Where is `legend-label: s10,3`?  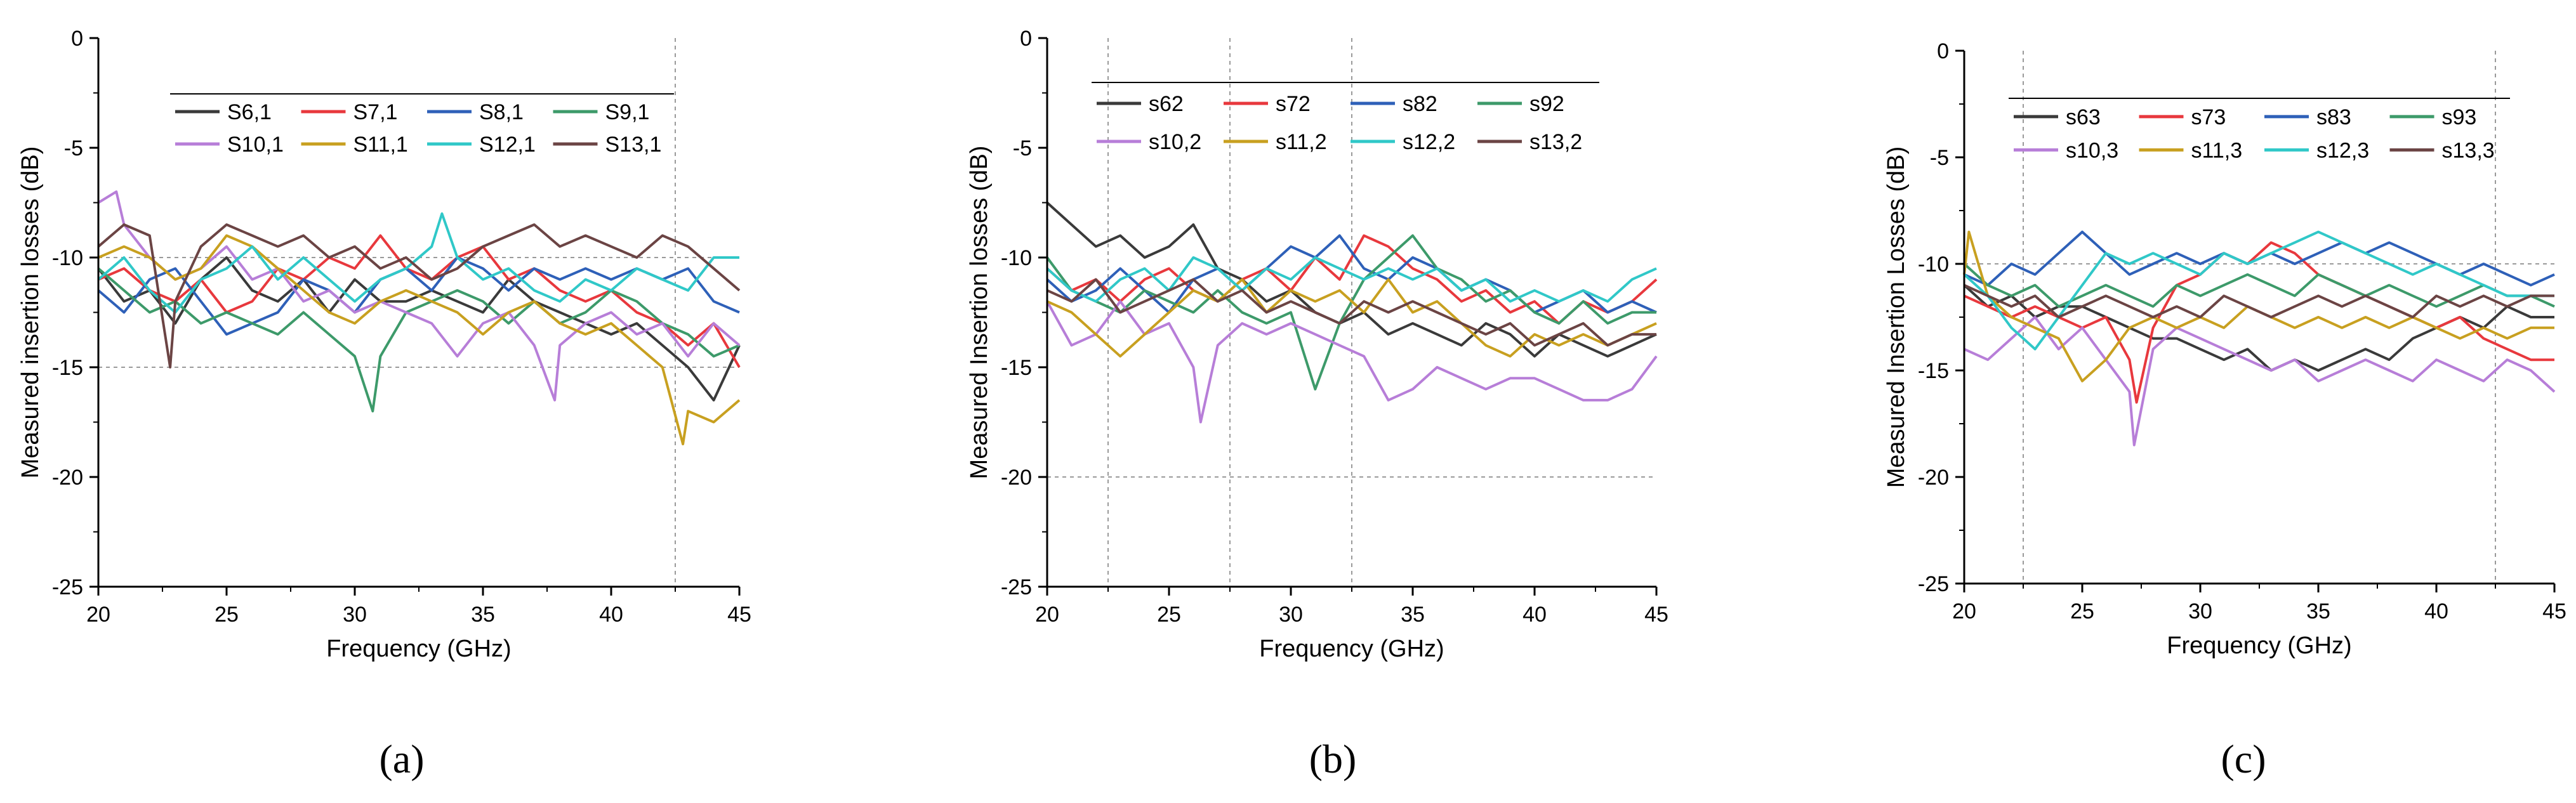 legend-label: s10,3 is located at coordinates (2092, 150).